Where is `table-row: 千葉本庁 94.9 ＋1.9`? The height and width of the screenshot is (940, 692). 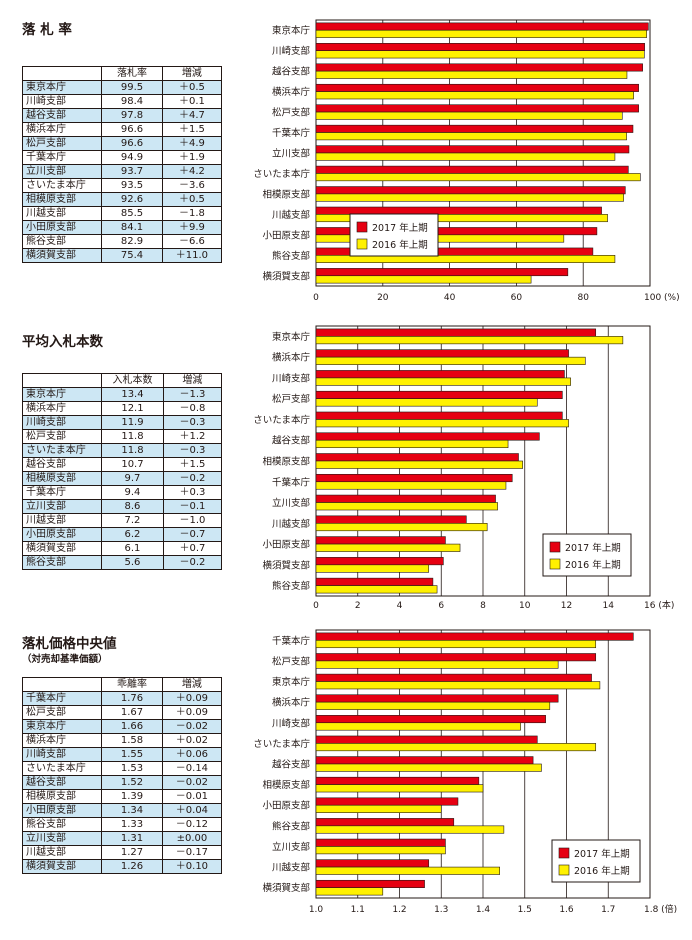
table-row: 千葉本庁 94.9 ＋1.9 is located at coordinates (122, 157).